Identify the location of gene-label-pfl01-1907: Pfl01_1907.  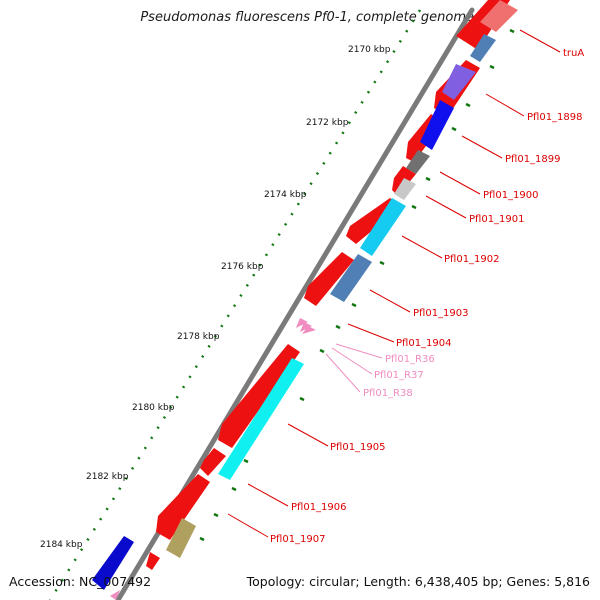
(298, 539).